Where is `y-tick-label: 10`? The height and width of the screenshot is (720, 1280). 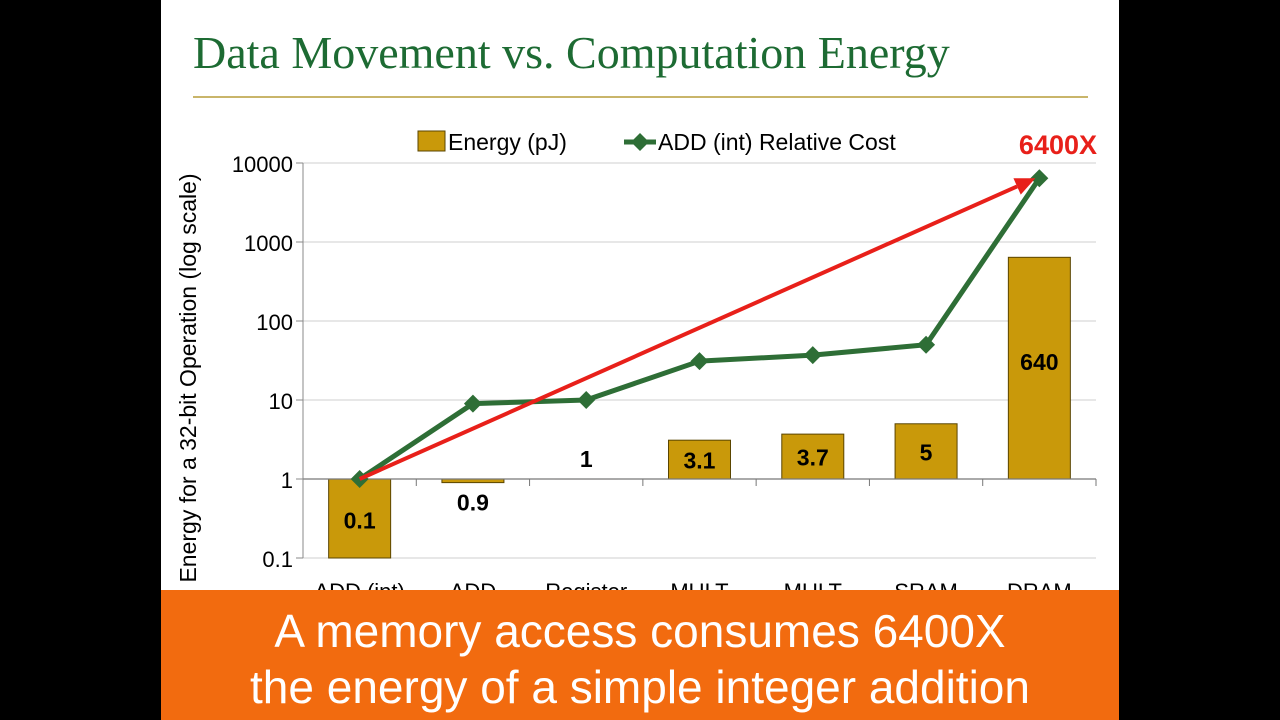
y-tick-label: 10 is located at coordinates (281, 401).